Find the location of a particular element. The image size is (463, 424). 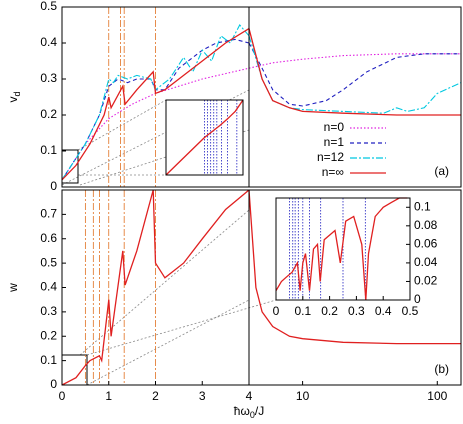

x-tick-label: 0.4 is located at coordinates (383, 311).